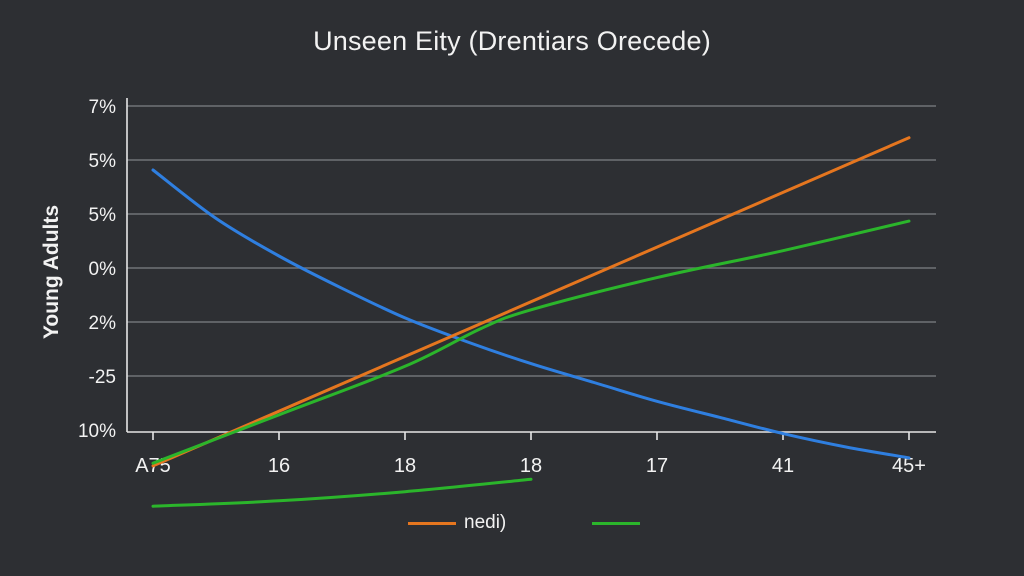 The image size is (1024, 576). What do you see at coordinates (97, 431) in the screenshot?
I see `y-tick-label: 10%` at bounding box center [97, 431].